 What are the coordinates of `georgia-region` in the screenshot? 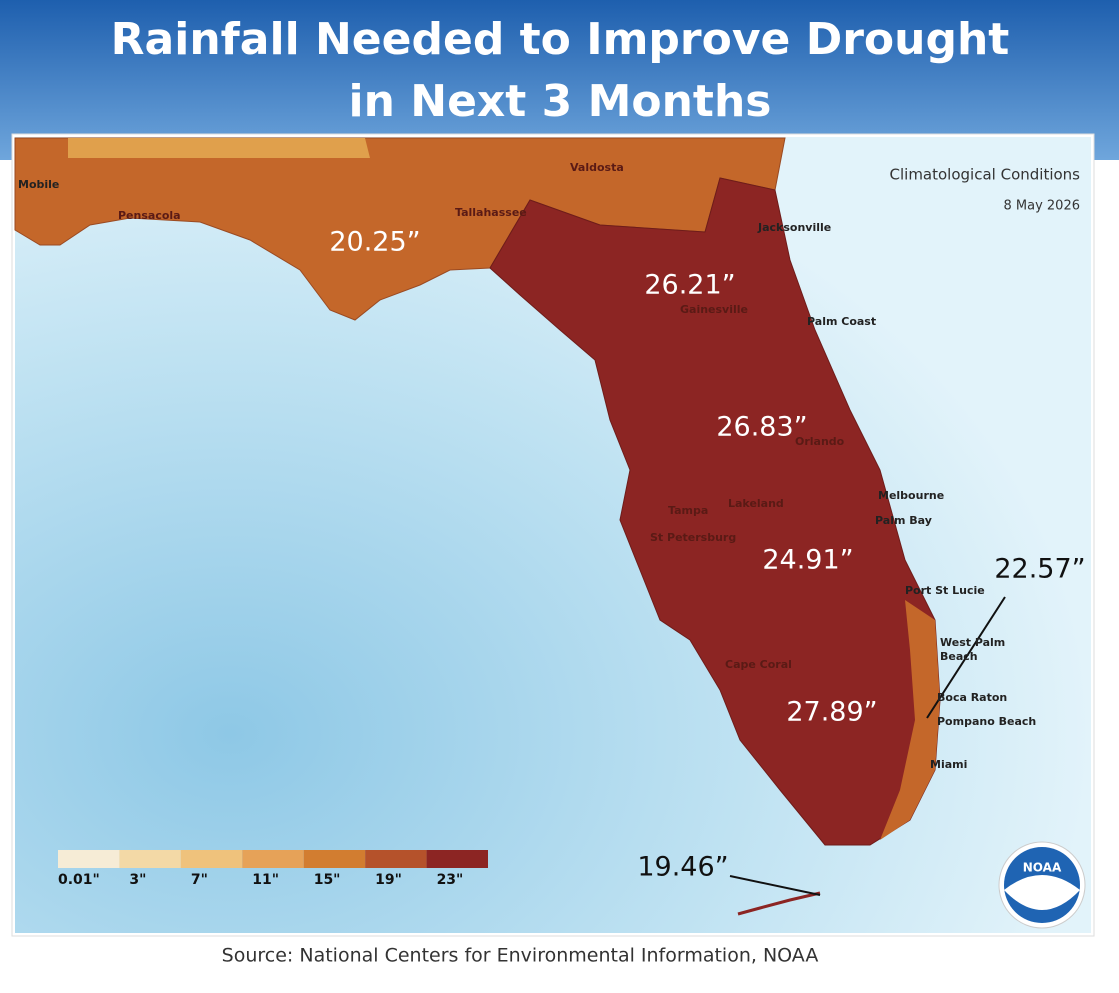 It's located at (219, 148).